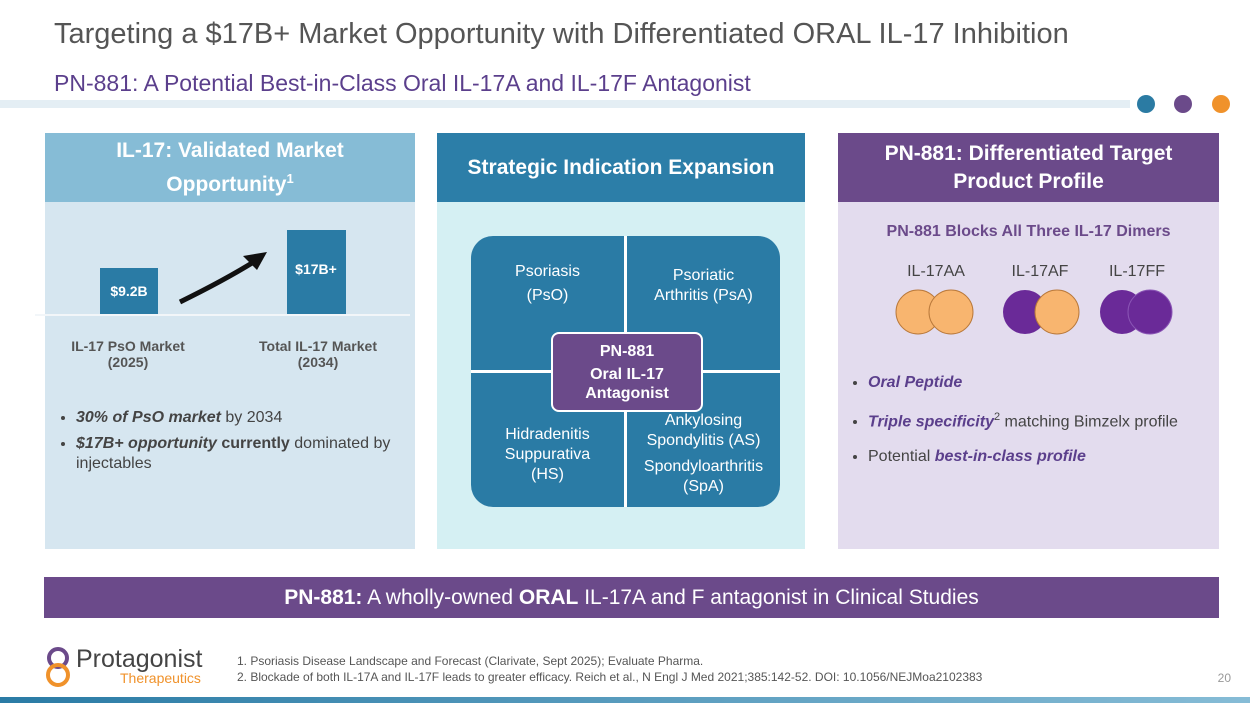 The image size is (1250, 703). Describe the element at coordinates (627, 393) in the screenshot. I see `center-line: Antagonist` at that location.